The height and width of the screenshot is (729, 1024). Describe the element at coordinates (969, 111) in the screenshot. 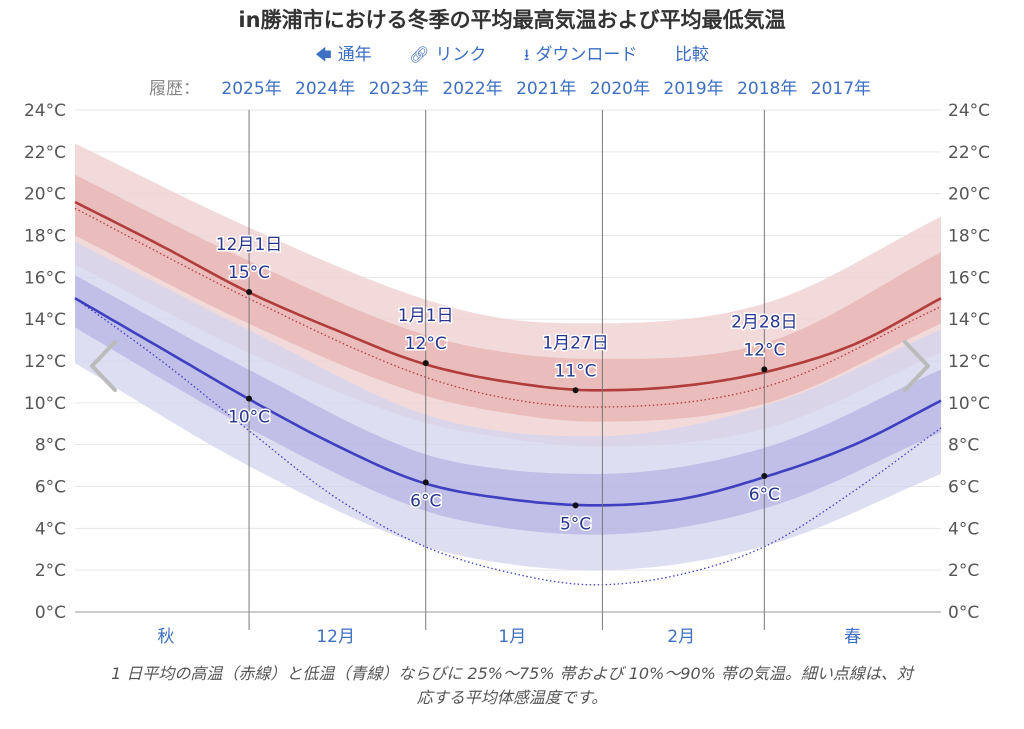

I see `y-tick-label-right: 24°C` at that location.